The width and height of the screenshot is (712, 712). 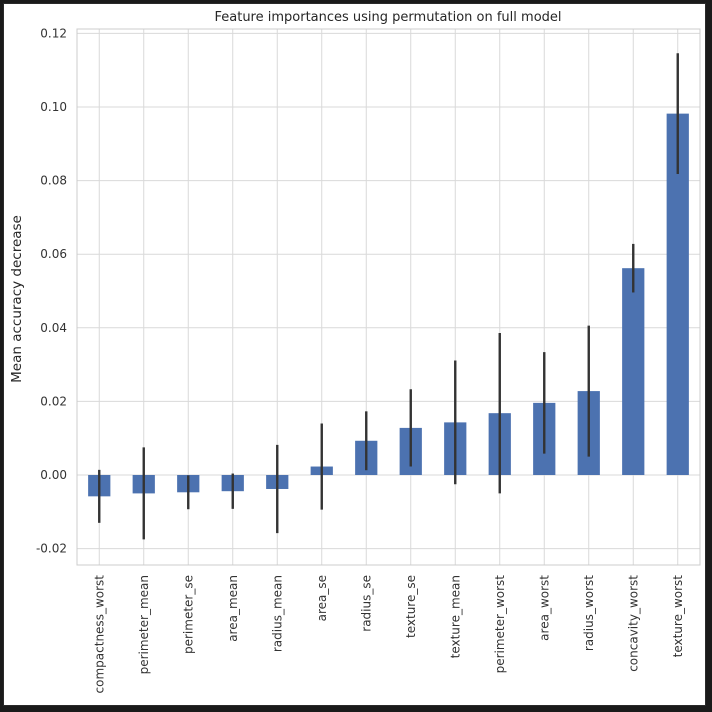 What do you see at coordinates (53, 181) in the screenshot?
I see `y-tick-label: 0.08` at bounding box center [53, 181].